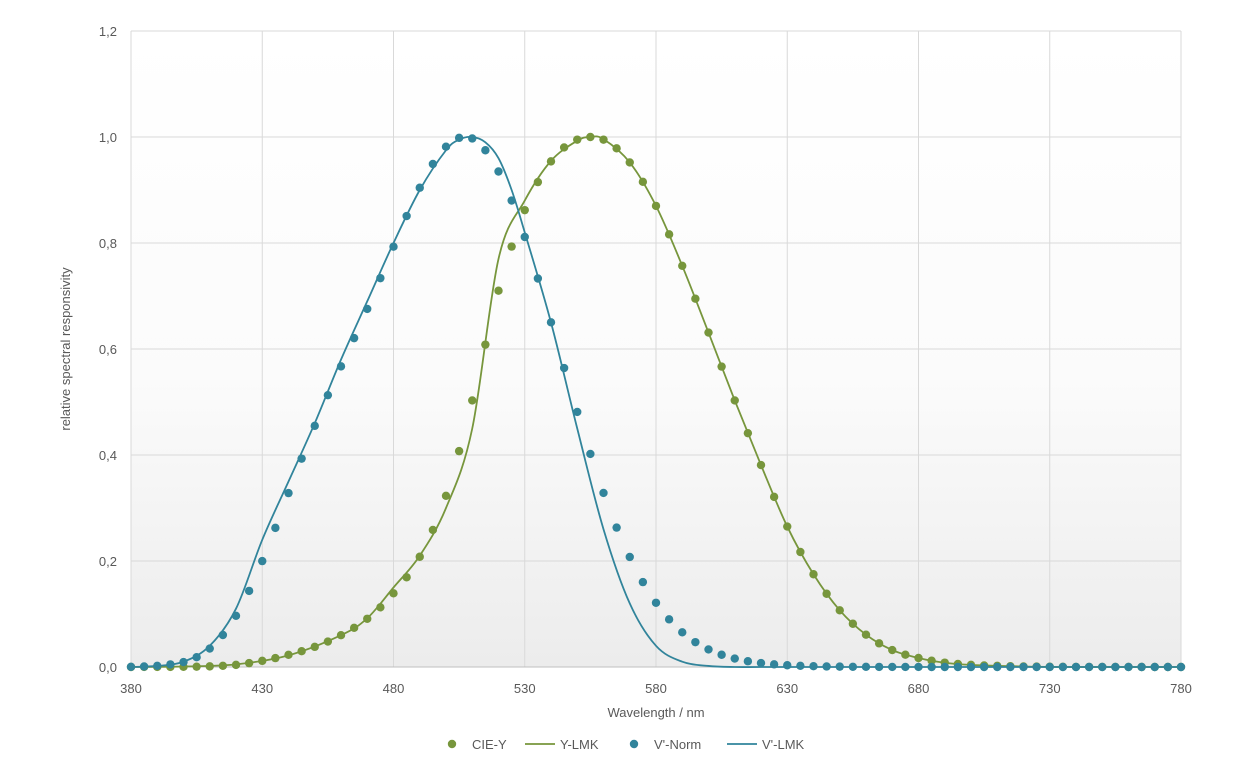 This screenshot has width=1238, height=766. Describe the element at coordinates (783, 744) in the screenshot. I see `legend-label-v-lmk: V'-LMK` at that location.